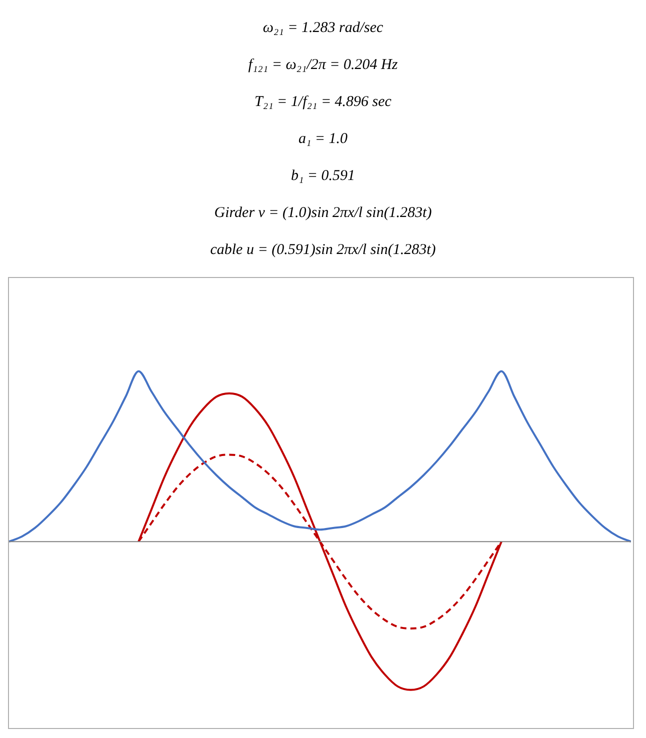  I want to click on text: T₂₁ = 1/f₂₁ = 4.896 sec, so click(323, 102).